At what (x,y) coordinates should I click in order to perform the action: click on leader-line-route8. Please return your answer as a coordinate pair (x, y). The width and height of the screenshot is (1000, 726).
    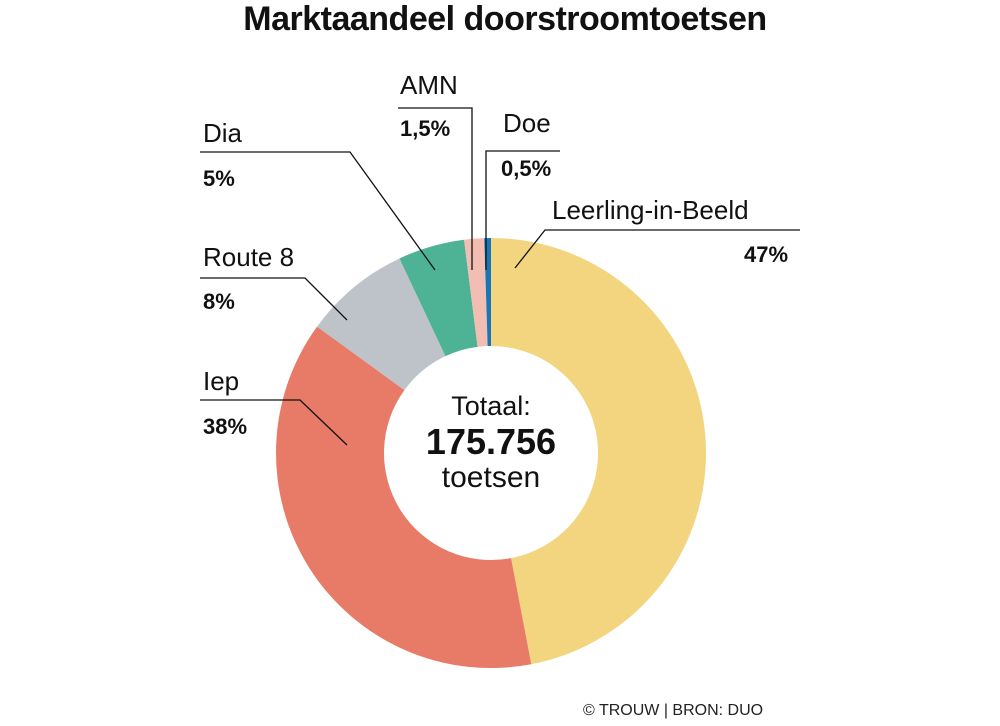
    Looking at the image, I should click on (274, 299).